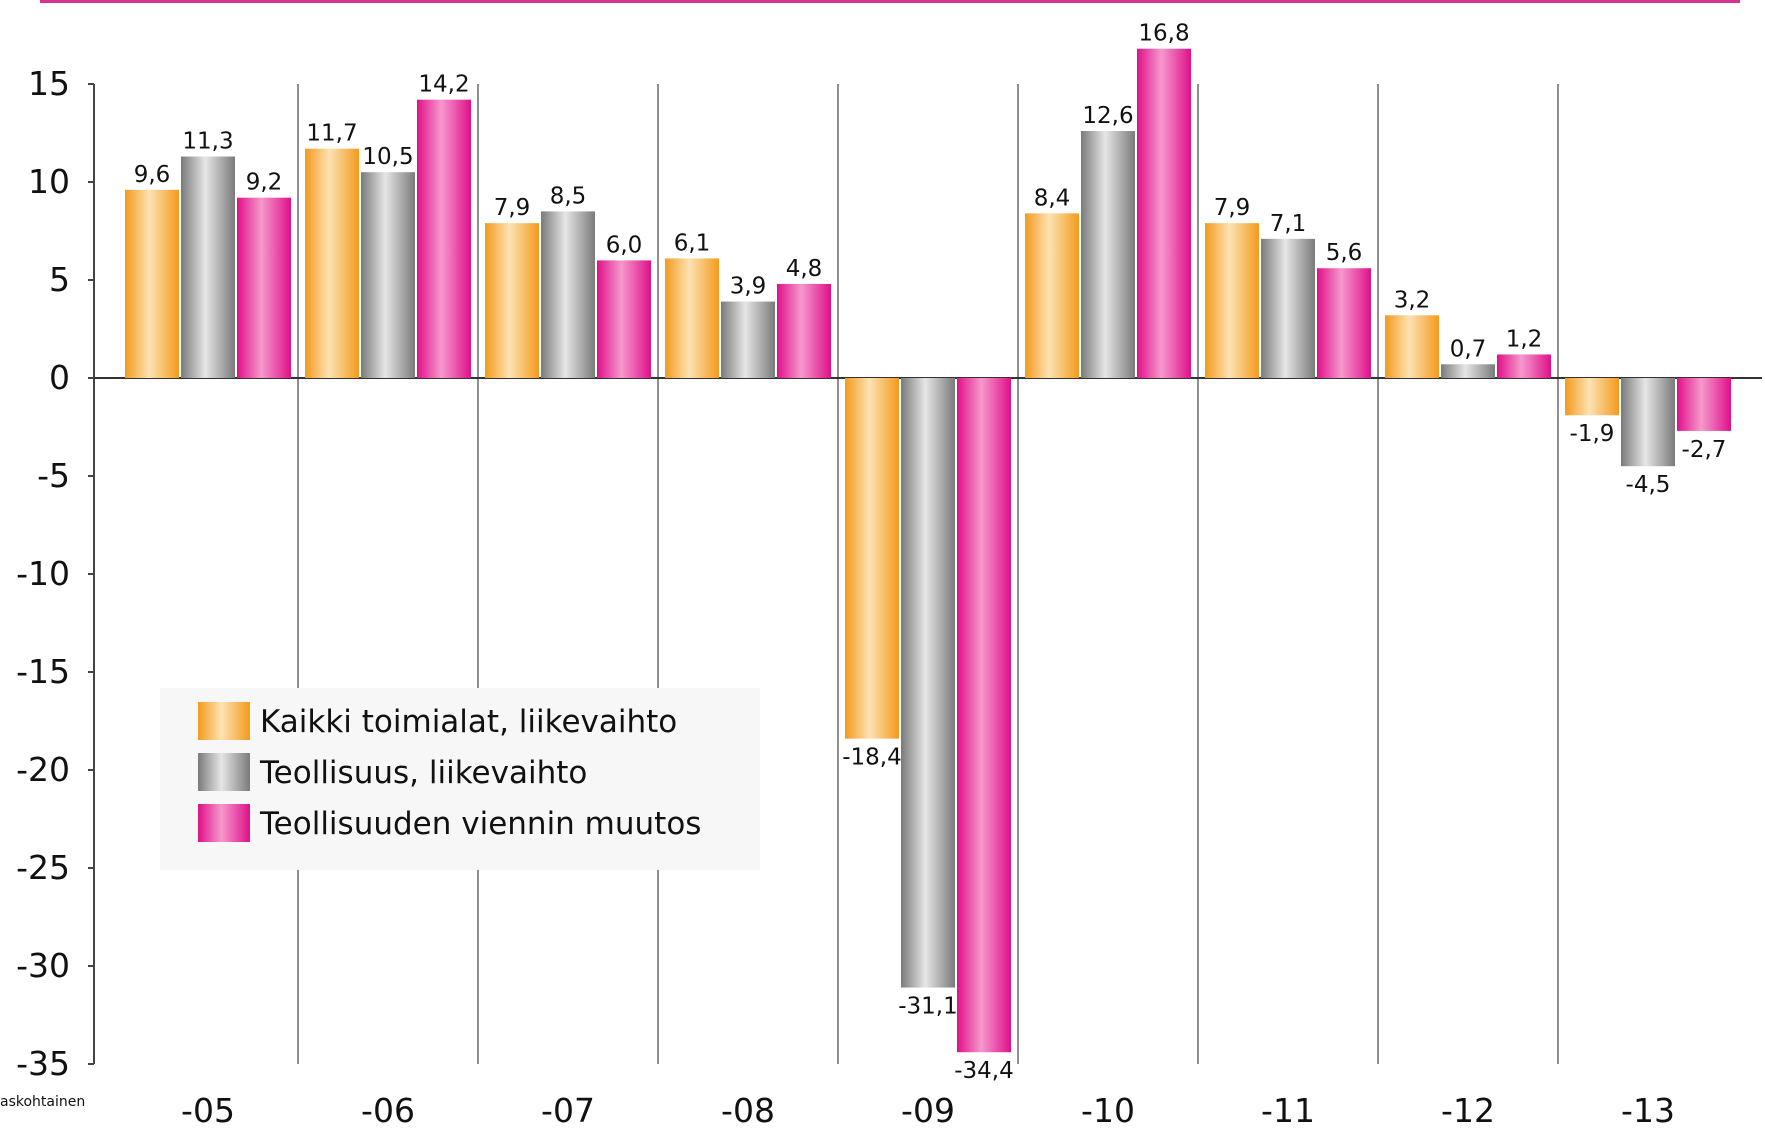 Image resolution: width=1765 pixels, height=1129 pixels. What do you see at coordinates (1052, 198) in the screenshot?
I see `data-label: 8,4` at bounding box center [1052, 198].